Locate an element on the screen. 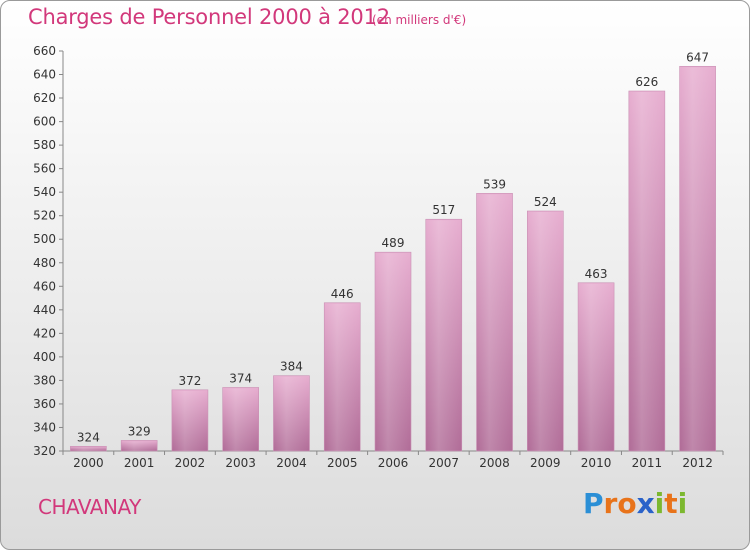  data-label-2004: 384 is located at coordinates (291, 367).